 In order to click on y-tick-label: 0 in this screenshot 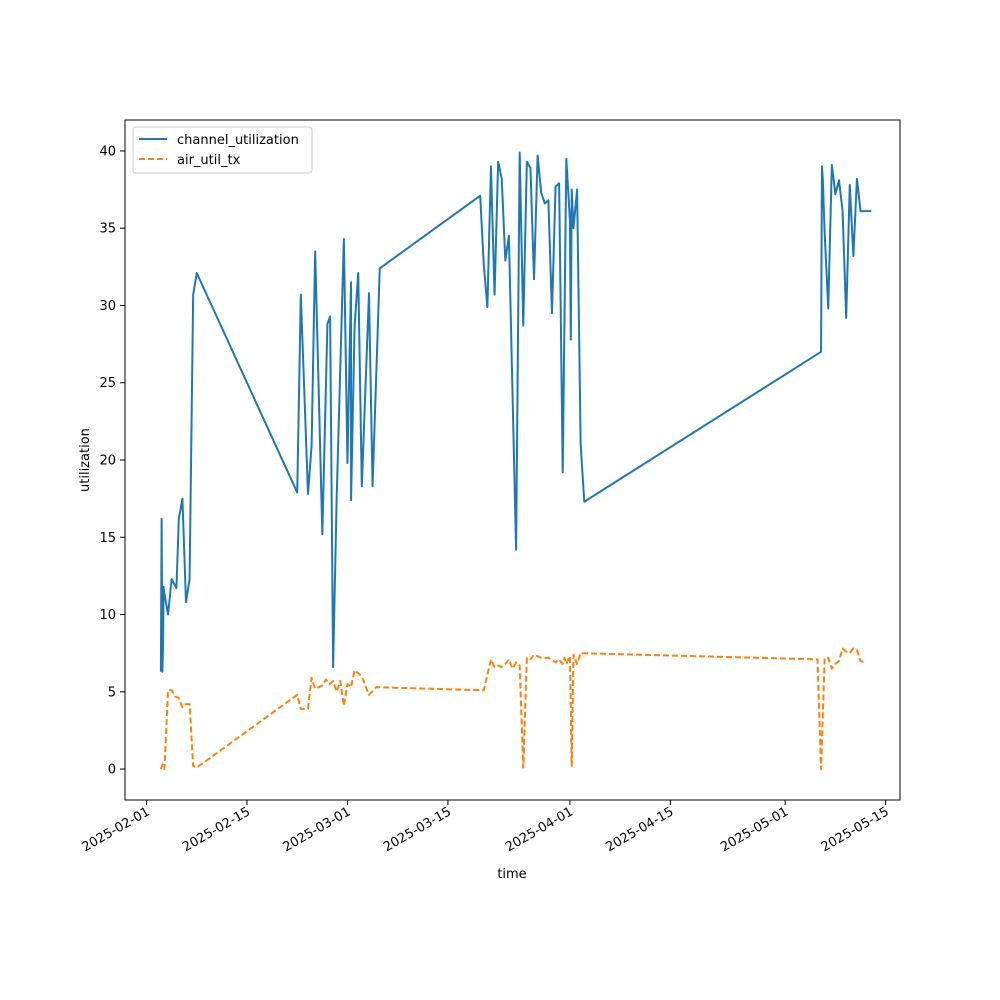, I will do `click(112, 770)`.